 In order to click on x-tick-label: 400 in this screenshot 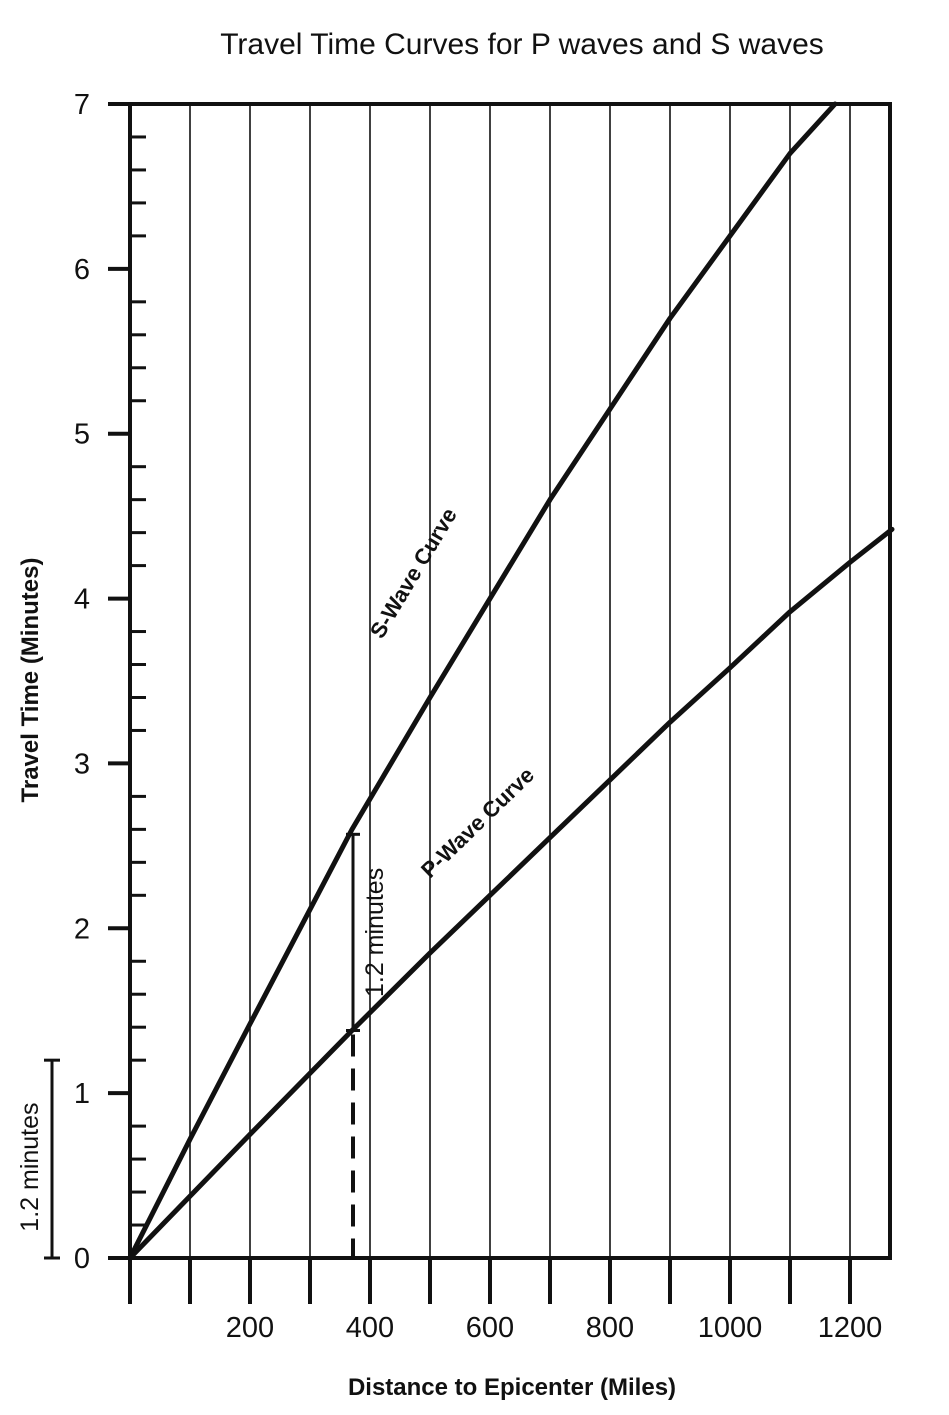, I will do `click(370, 1328)`.